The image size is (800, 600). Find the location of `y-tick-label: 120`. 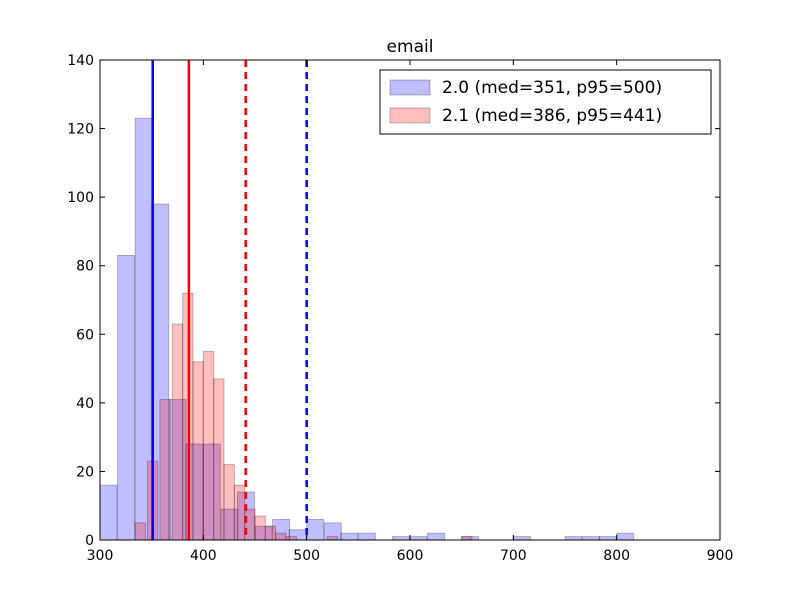

y-tick-label: 120 is located at coordinates (80, 130).